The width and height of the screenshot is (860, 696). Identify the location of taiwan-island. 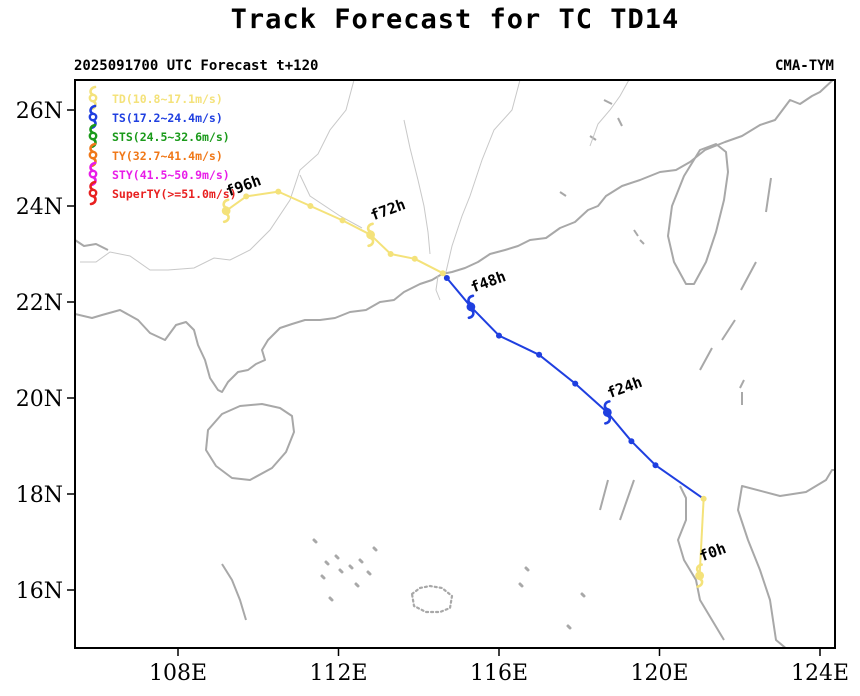
(698, 214).